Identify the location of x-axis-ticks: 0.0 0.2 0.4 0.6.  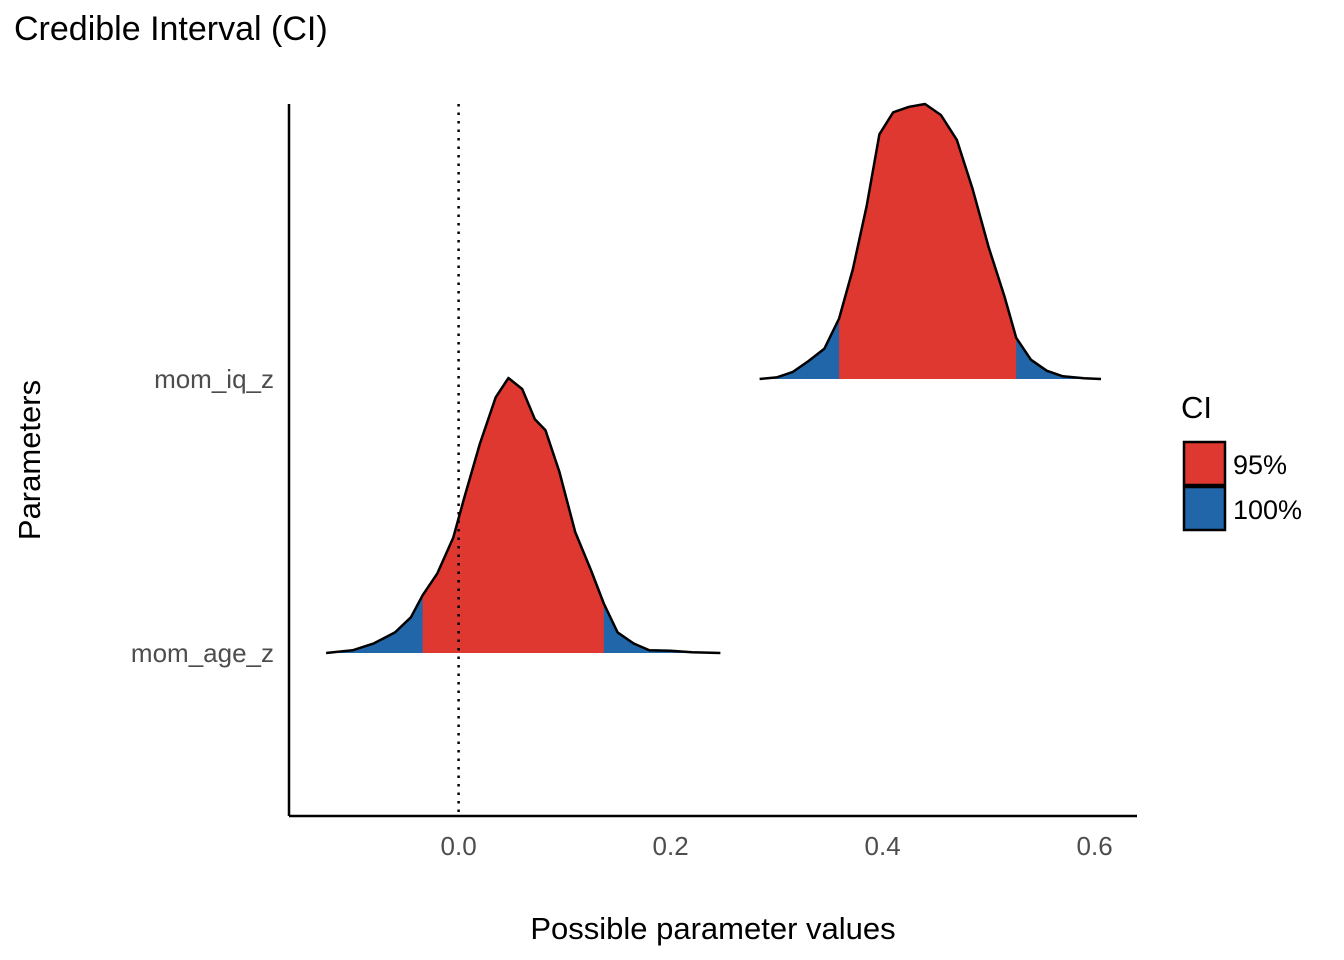
(777, 846).